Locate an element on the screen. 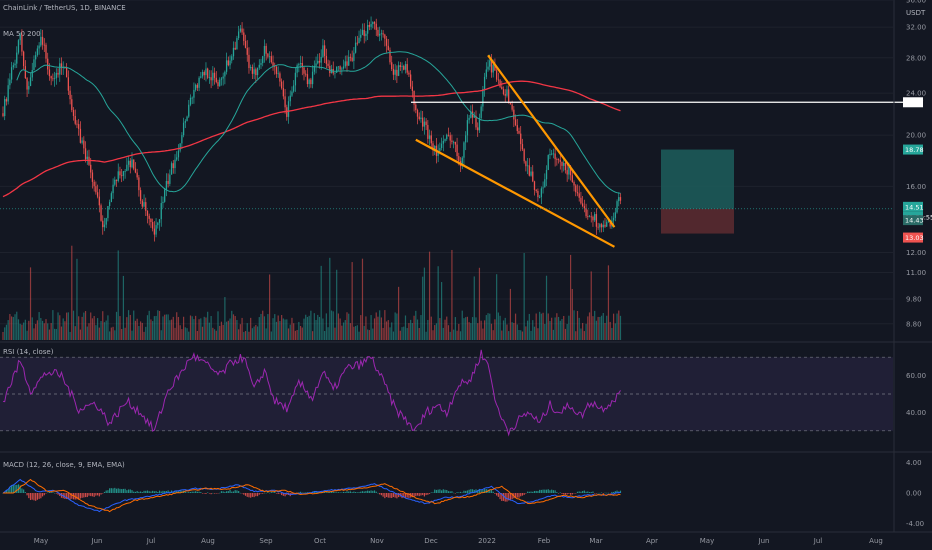  rsi-indicator-label: RSI (14, close) is located at coordinates (28, 352).